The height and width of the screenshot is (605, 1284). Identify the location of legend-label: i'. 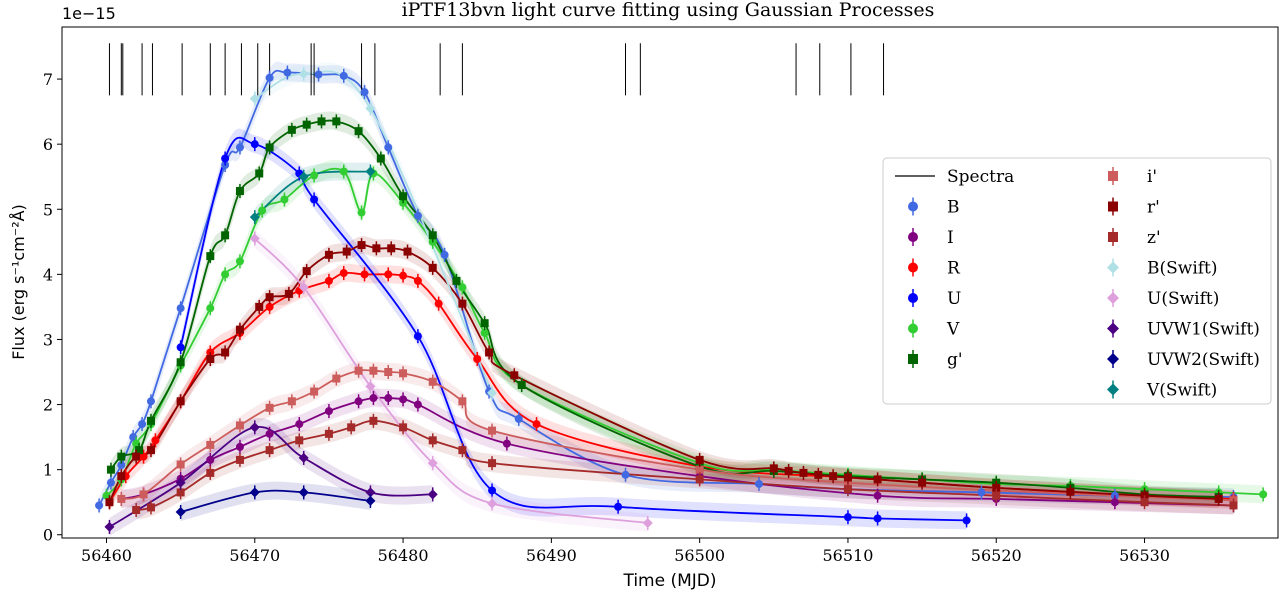
(1152, 177).